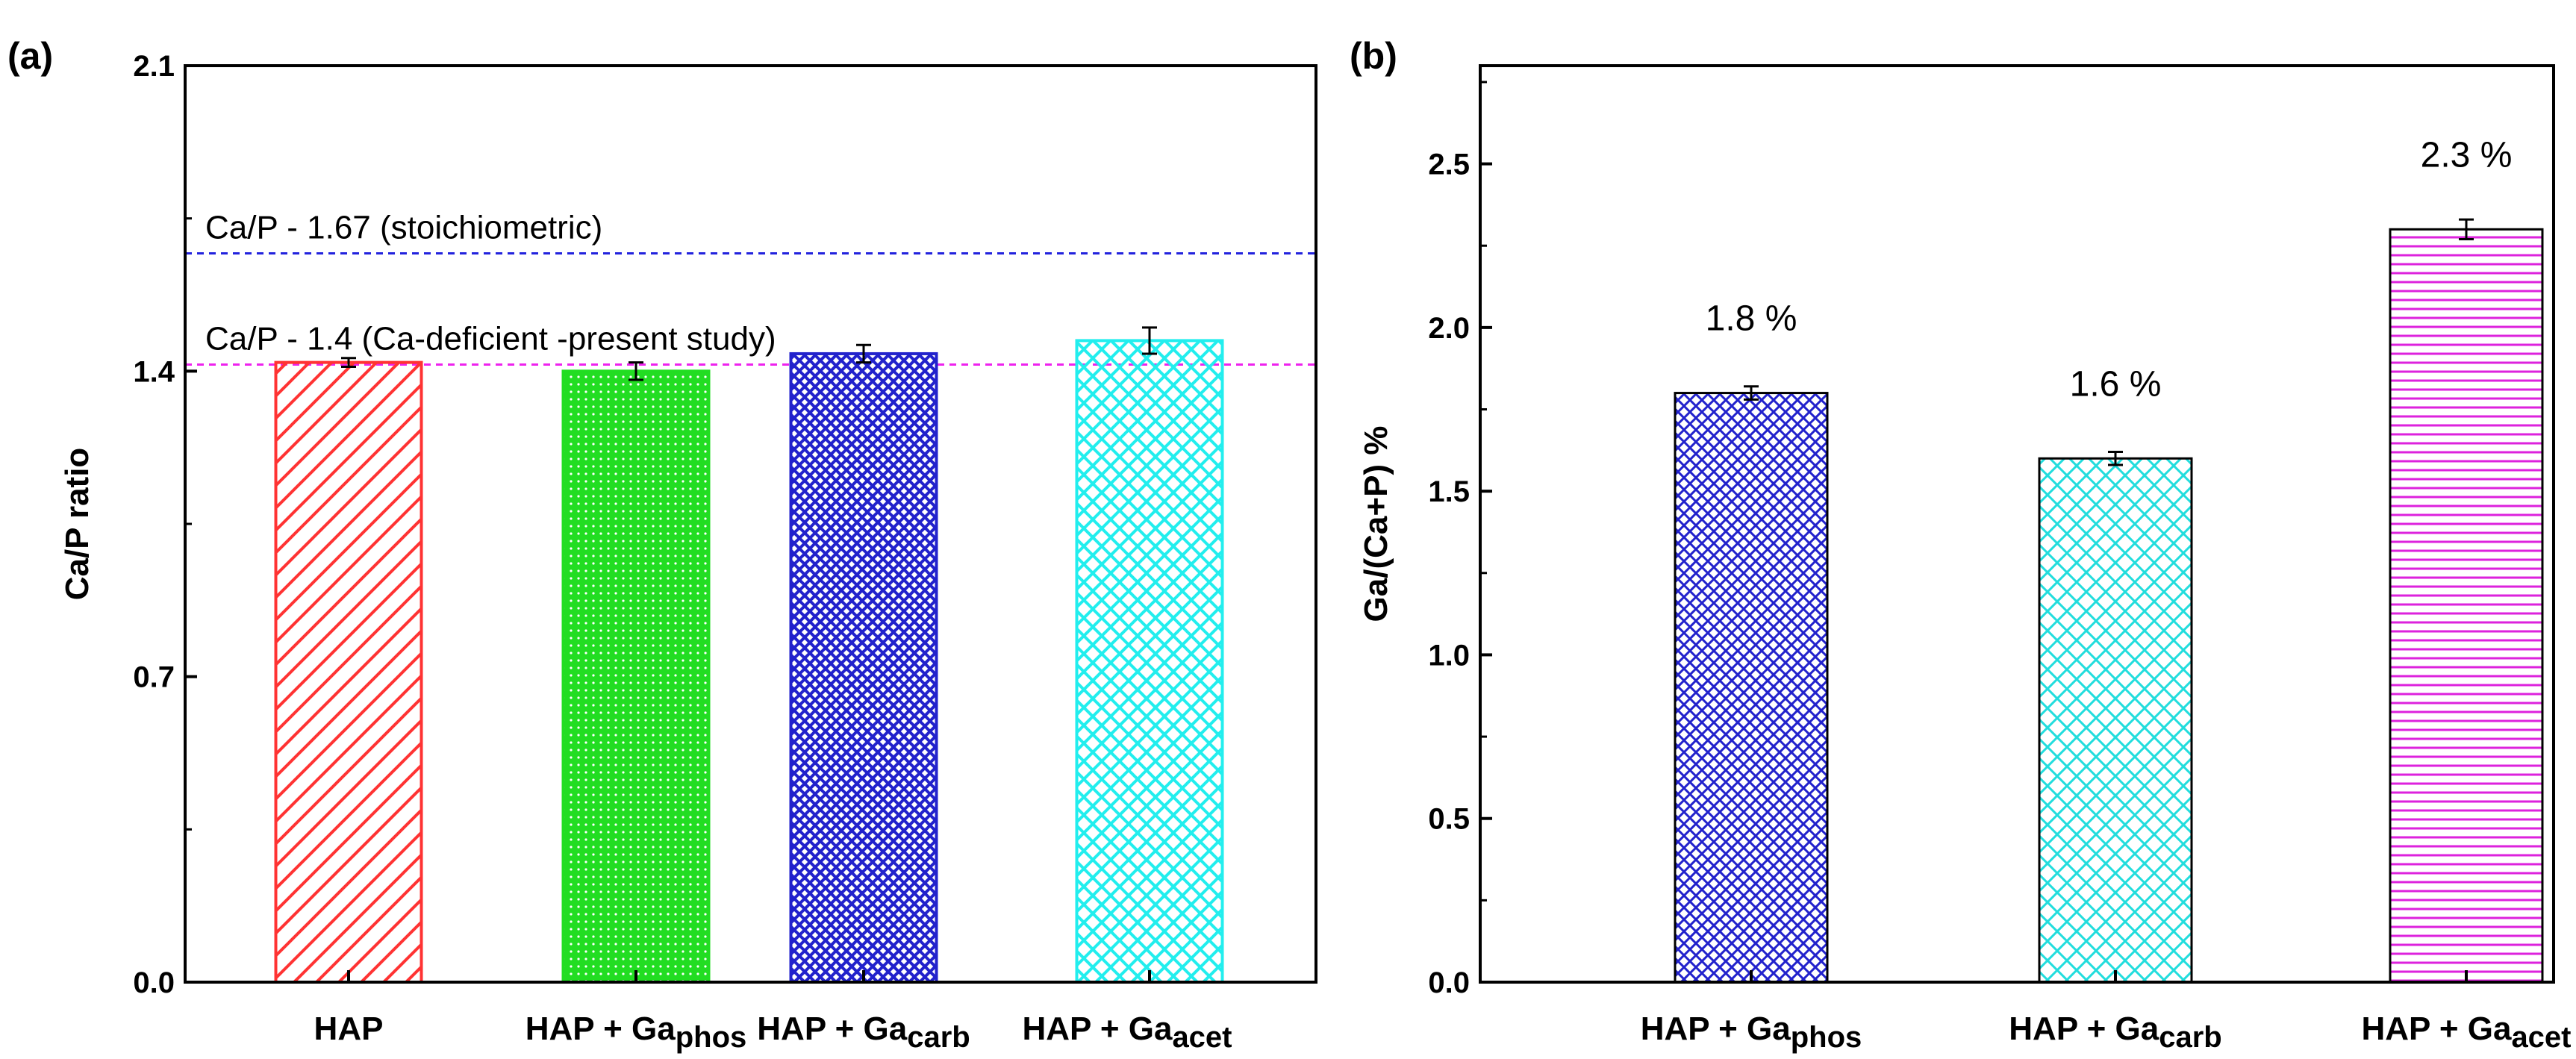 Image resolution: width=2576 pixels, height=1059 pixels. Describe the element at coordinates (30, 56) in the screenshot. I see `panel-label: (a)` at that location.